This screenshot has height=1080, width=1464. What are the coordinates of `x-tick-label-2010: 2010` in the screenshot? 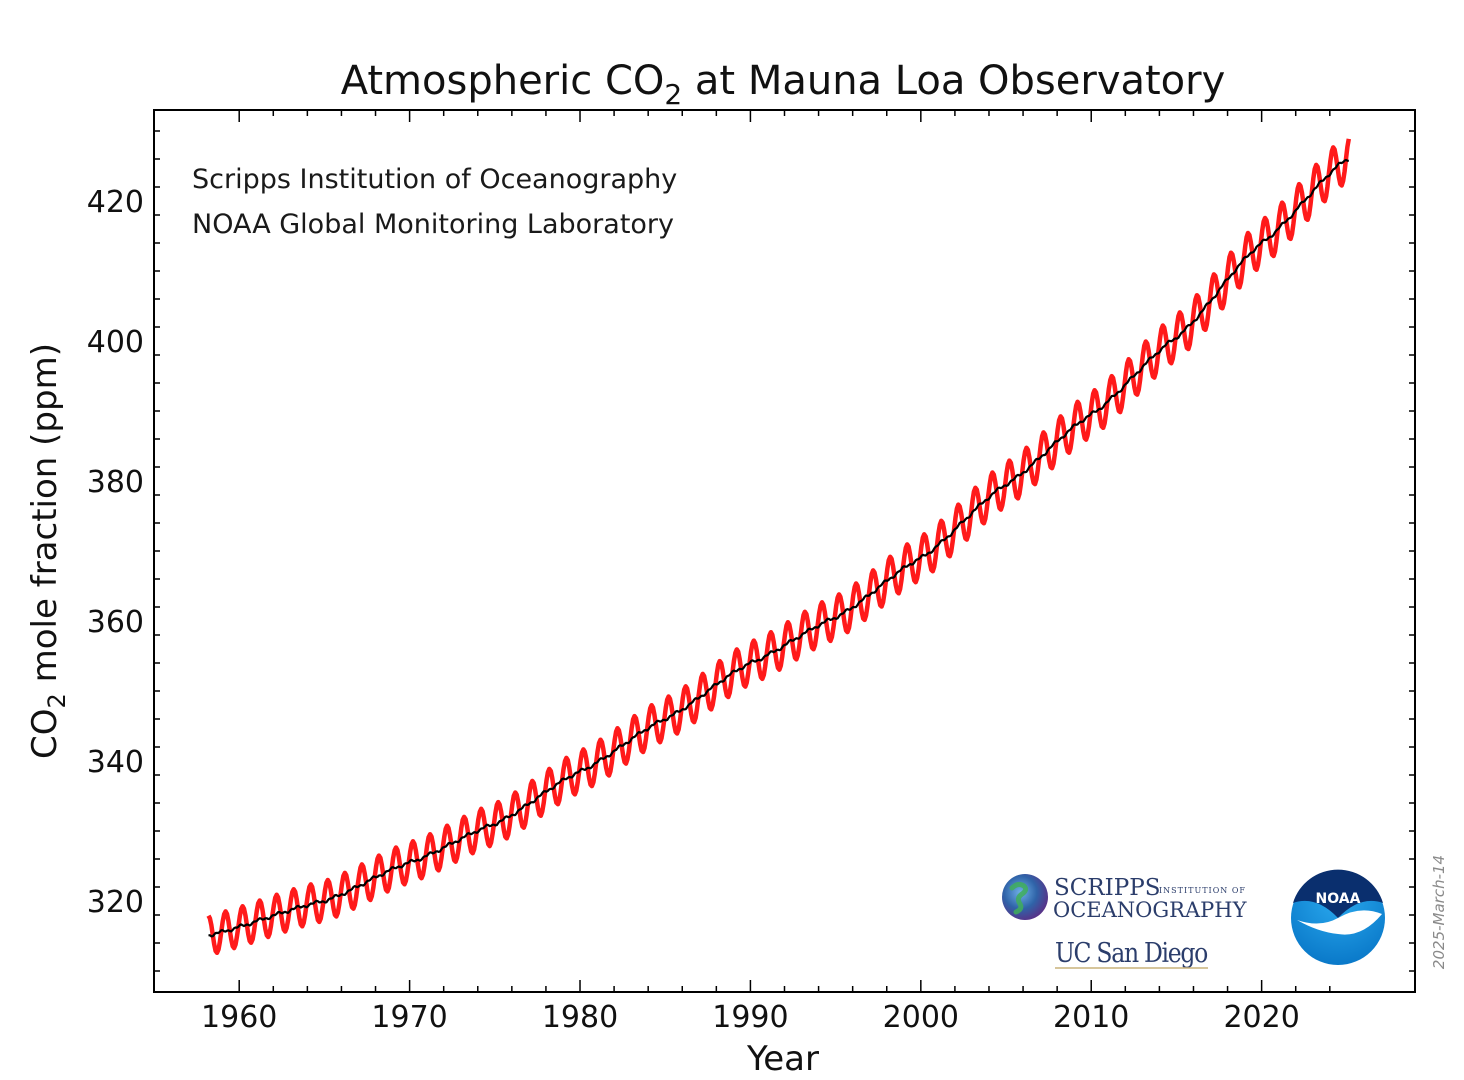 It's located at (1091, 1017).